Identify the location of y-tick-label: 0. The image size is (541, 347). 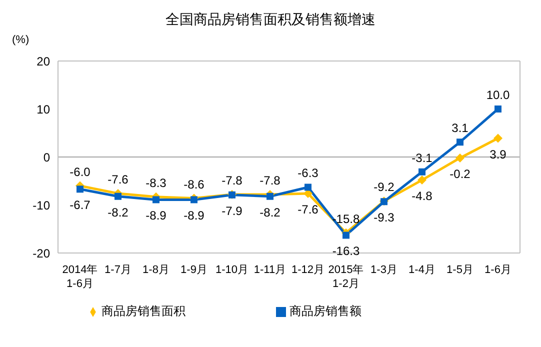
(46, 157).